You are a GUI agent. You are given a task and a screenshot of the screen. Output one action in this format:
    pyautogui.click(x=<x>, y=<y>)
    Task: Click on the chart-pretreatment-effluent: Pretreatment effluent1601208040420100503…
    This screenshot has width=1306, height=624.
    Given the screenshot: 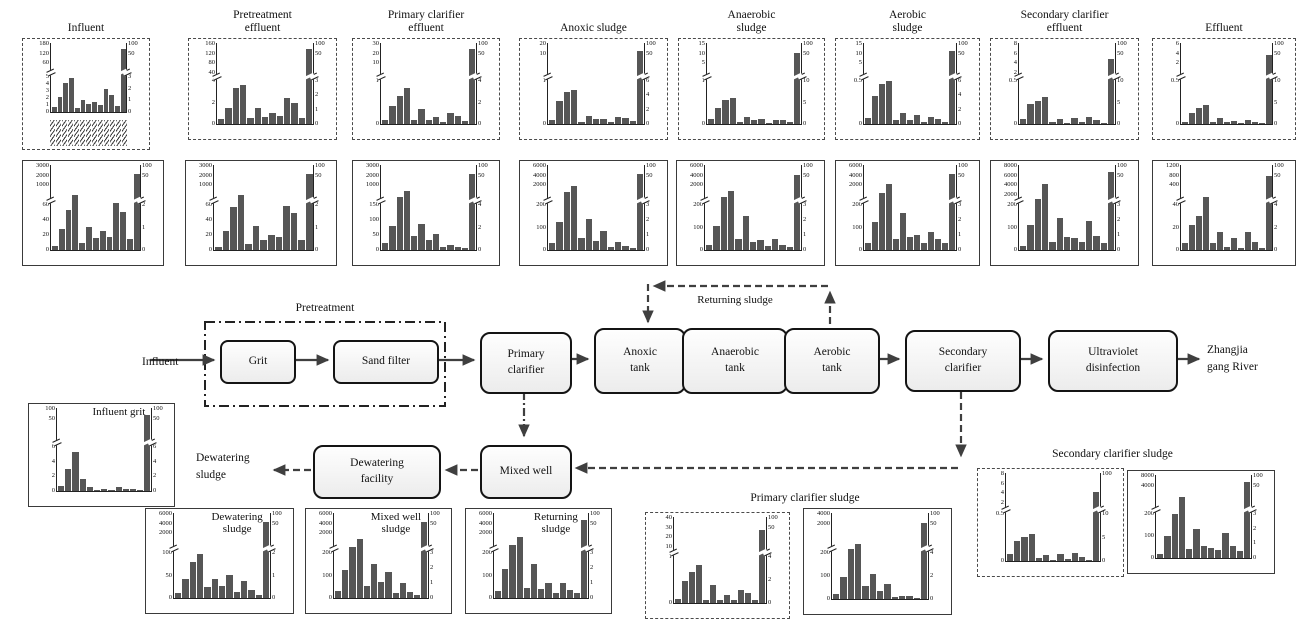 What is the action you would take?
    pyautogui.click(x=262, y=74)
    